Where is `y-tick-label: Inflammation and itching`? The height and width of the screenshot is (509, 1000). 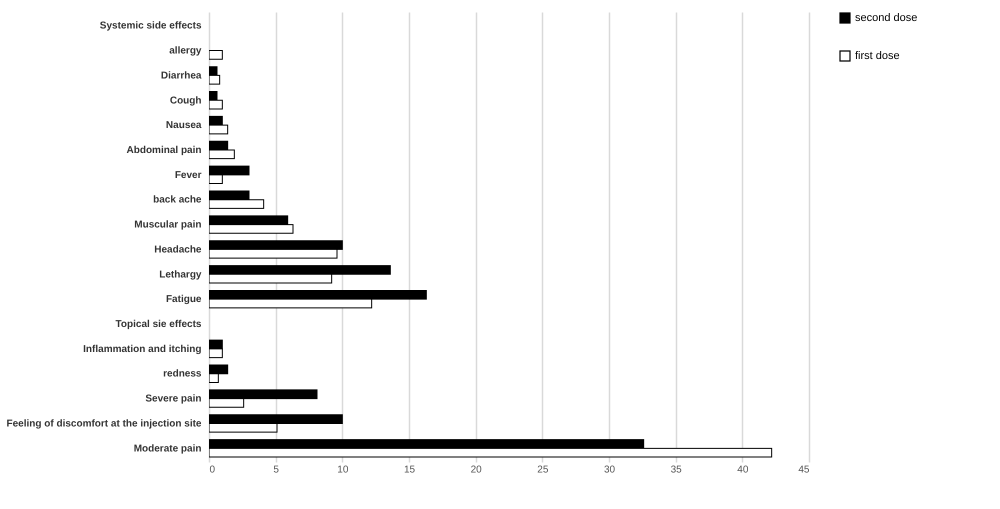 y-tick-label: Inflammation and itching is located at coordinates (142, 349).